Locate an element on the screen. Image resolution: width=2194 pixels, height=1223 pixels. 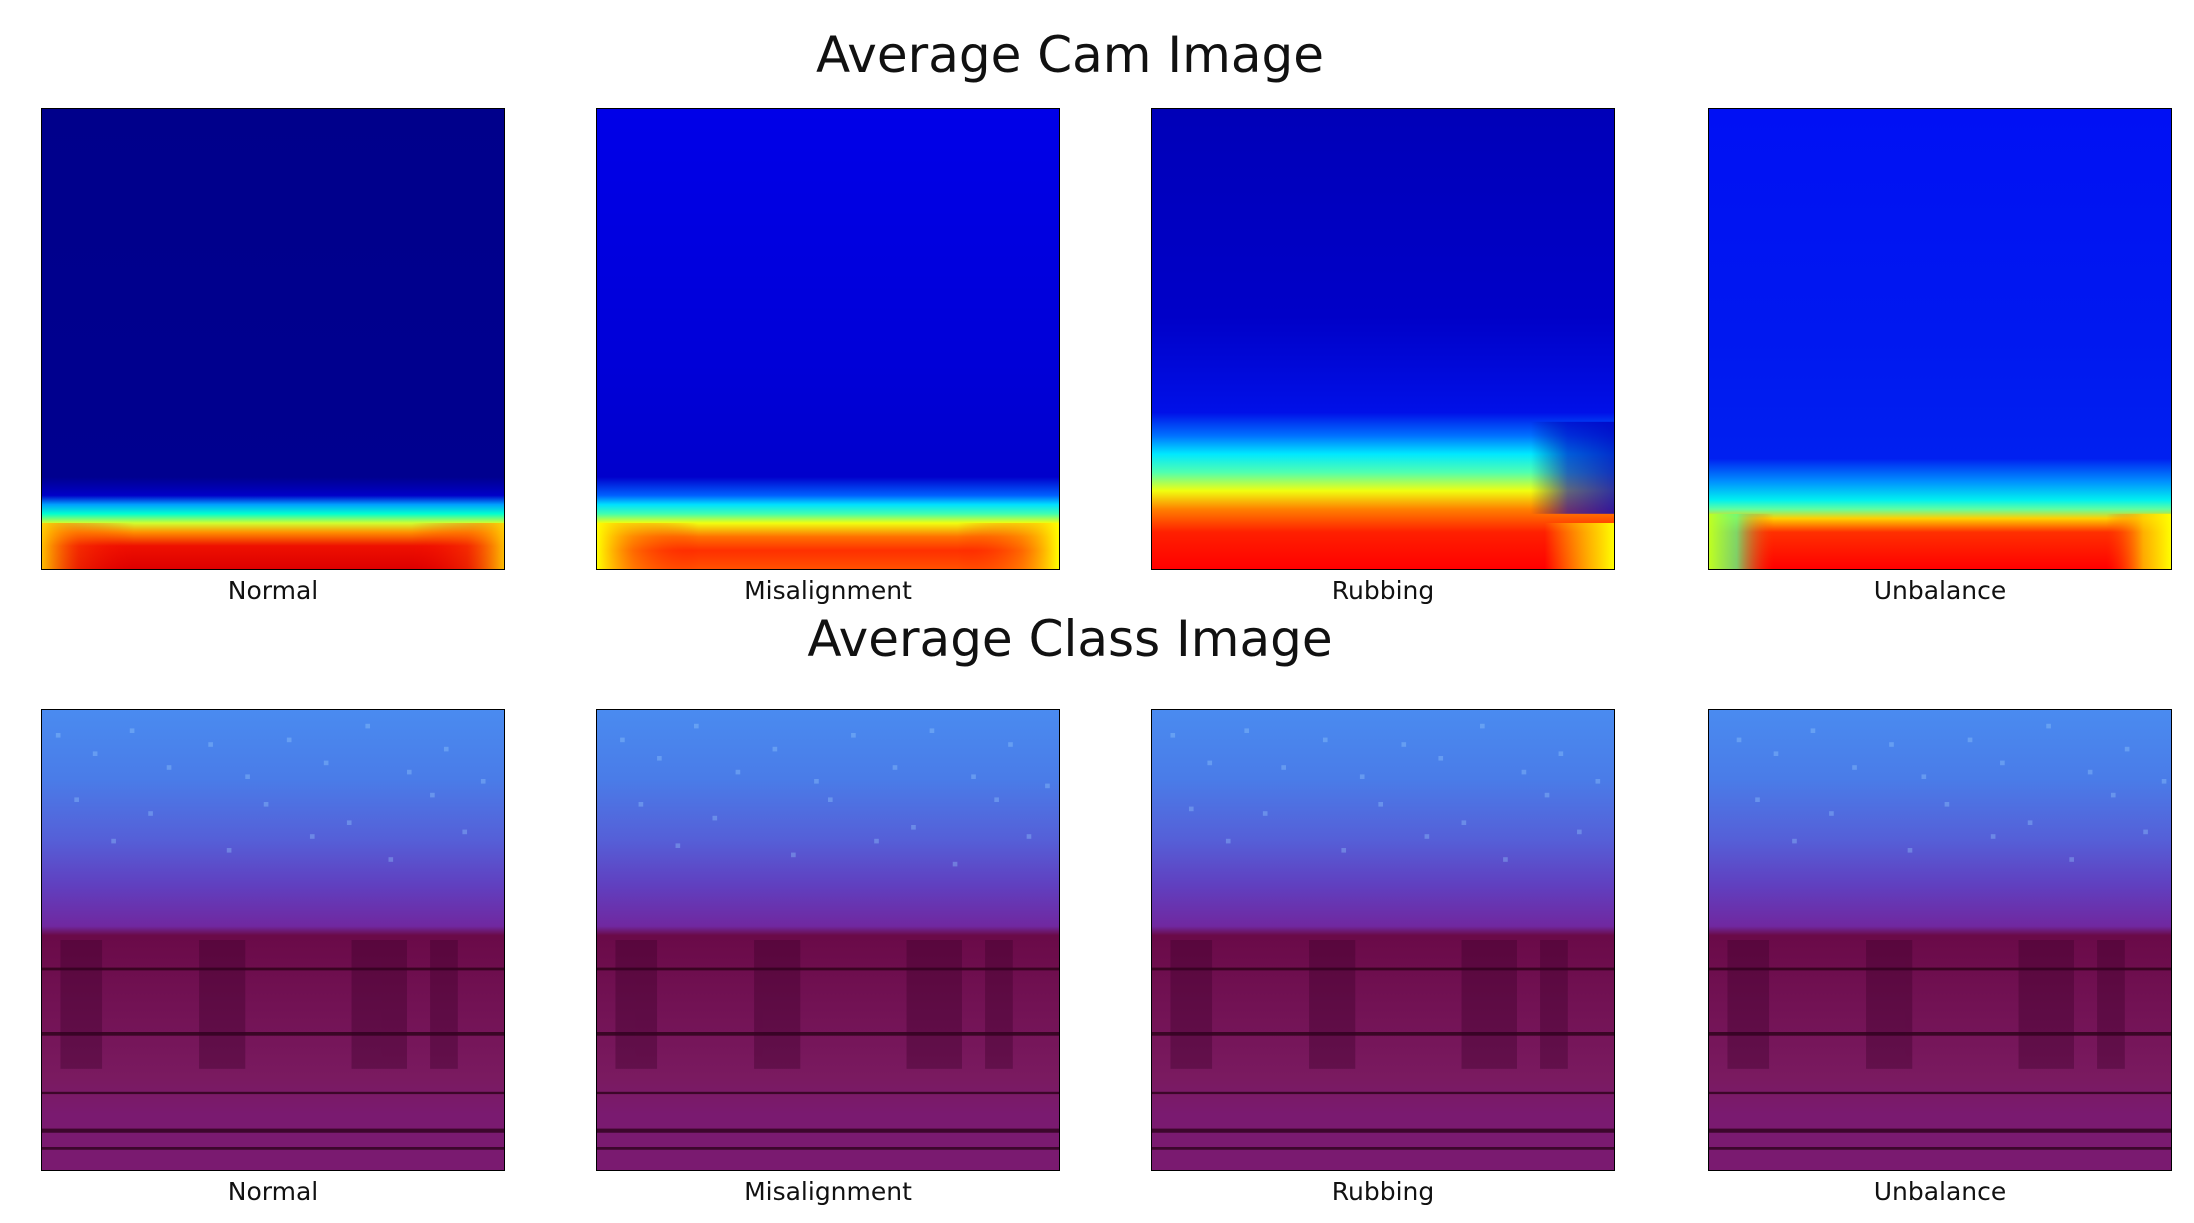
cam-label-rubbing: Rubbing is located at coordinates (1383, 590).